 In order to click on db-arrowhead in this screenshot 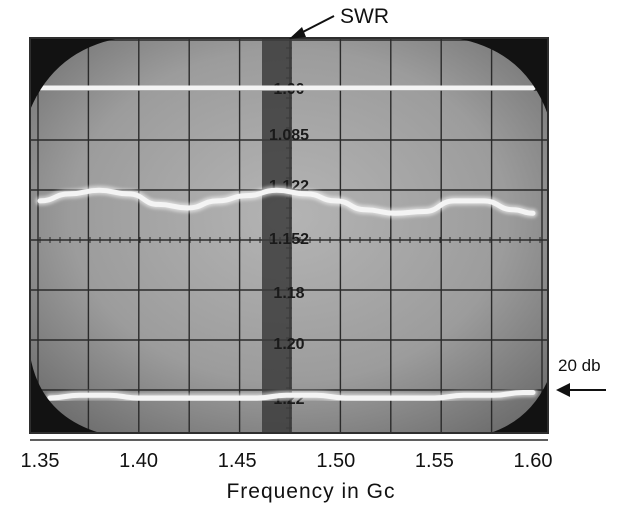, I will do `click(563, 390)`.